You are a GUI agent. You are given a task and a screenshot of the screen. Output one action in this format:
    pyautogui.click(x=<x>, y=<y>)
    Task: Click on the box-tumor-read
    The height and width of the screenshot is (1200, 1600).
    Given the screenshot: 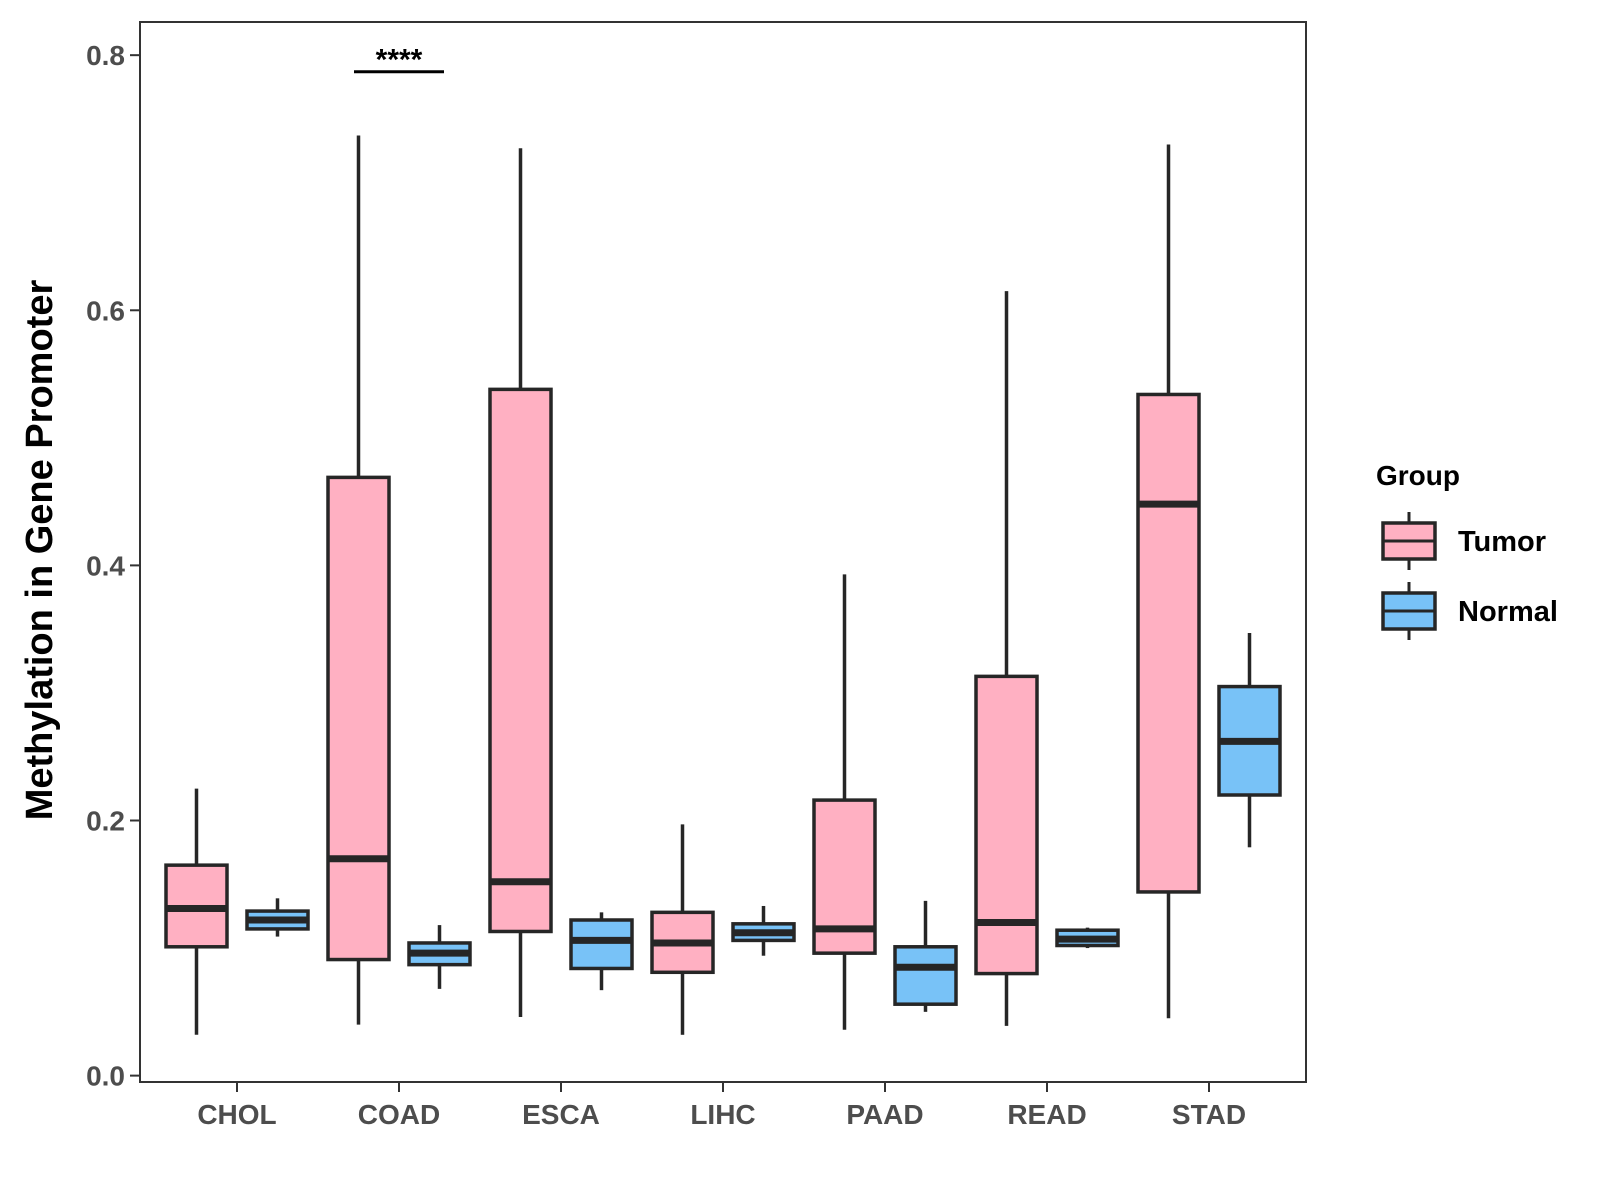 What is the action you would take?
    pyautogui.click(x=1006, y=658)
    